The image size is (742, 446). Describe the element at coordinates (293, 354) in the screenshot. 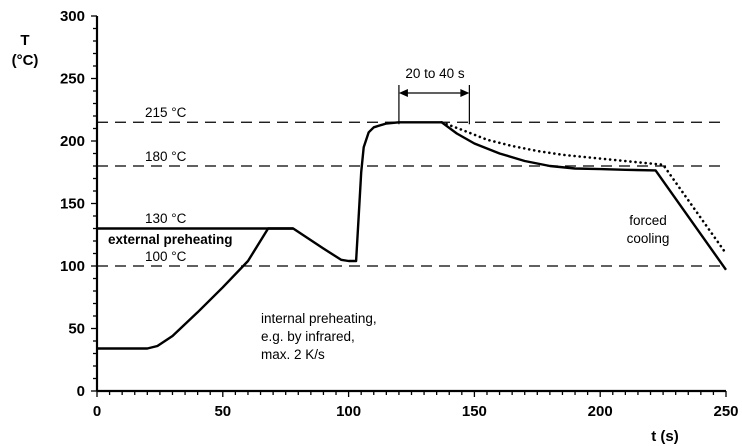

I see `annotation-internal-preheating-line-3: max. 2 K/s` at that location.